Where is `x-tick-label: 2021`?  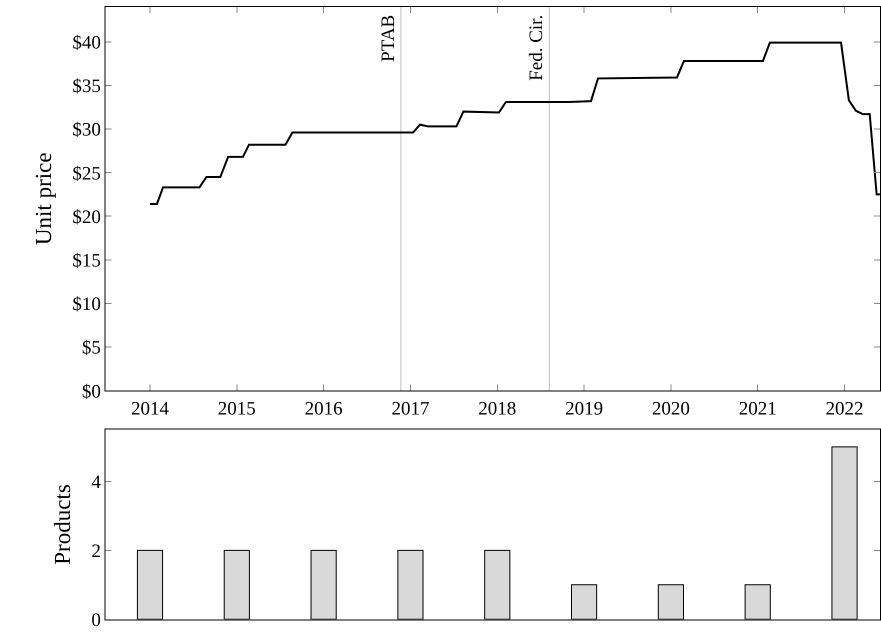 x-tick-label: 2021 is located at coordinates (757, 409).